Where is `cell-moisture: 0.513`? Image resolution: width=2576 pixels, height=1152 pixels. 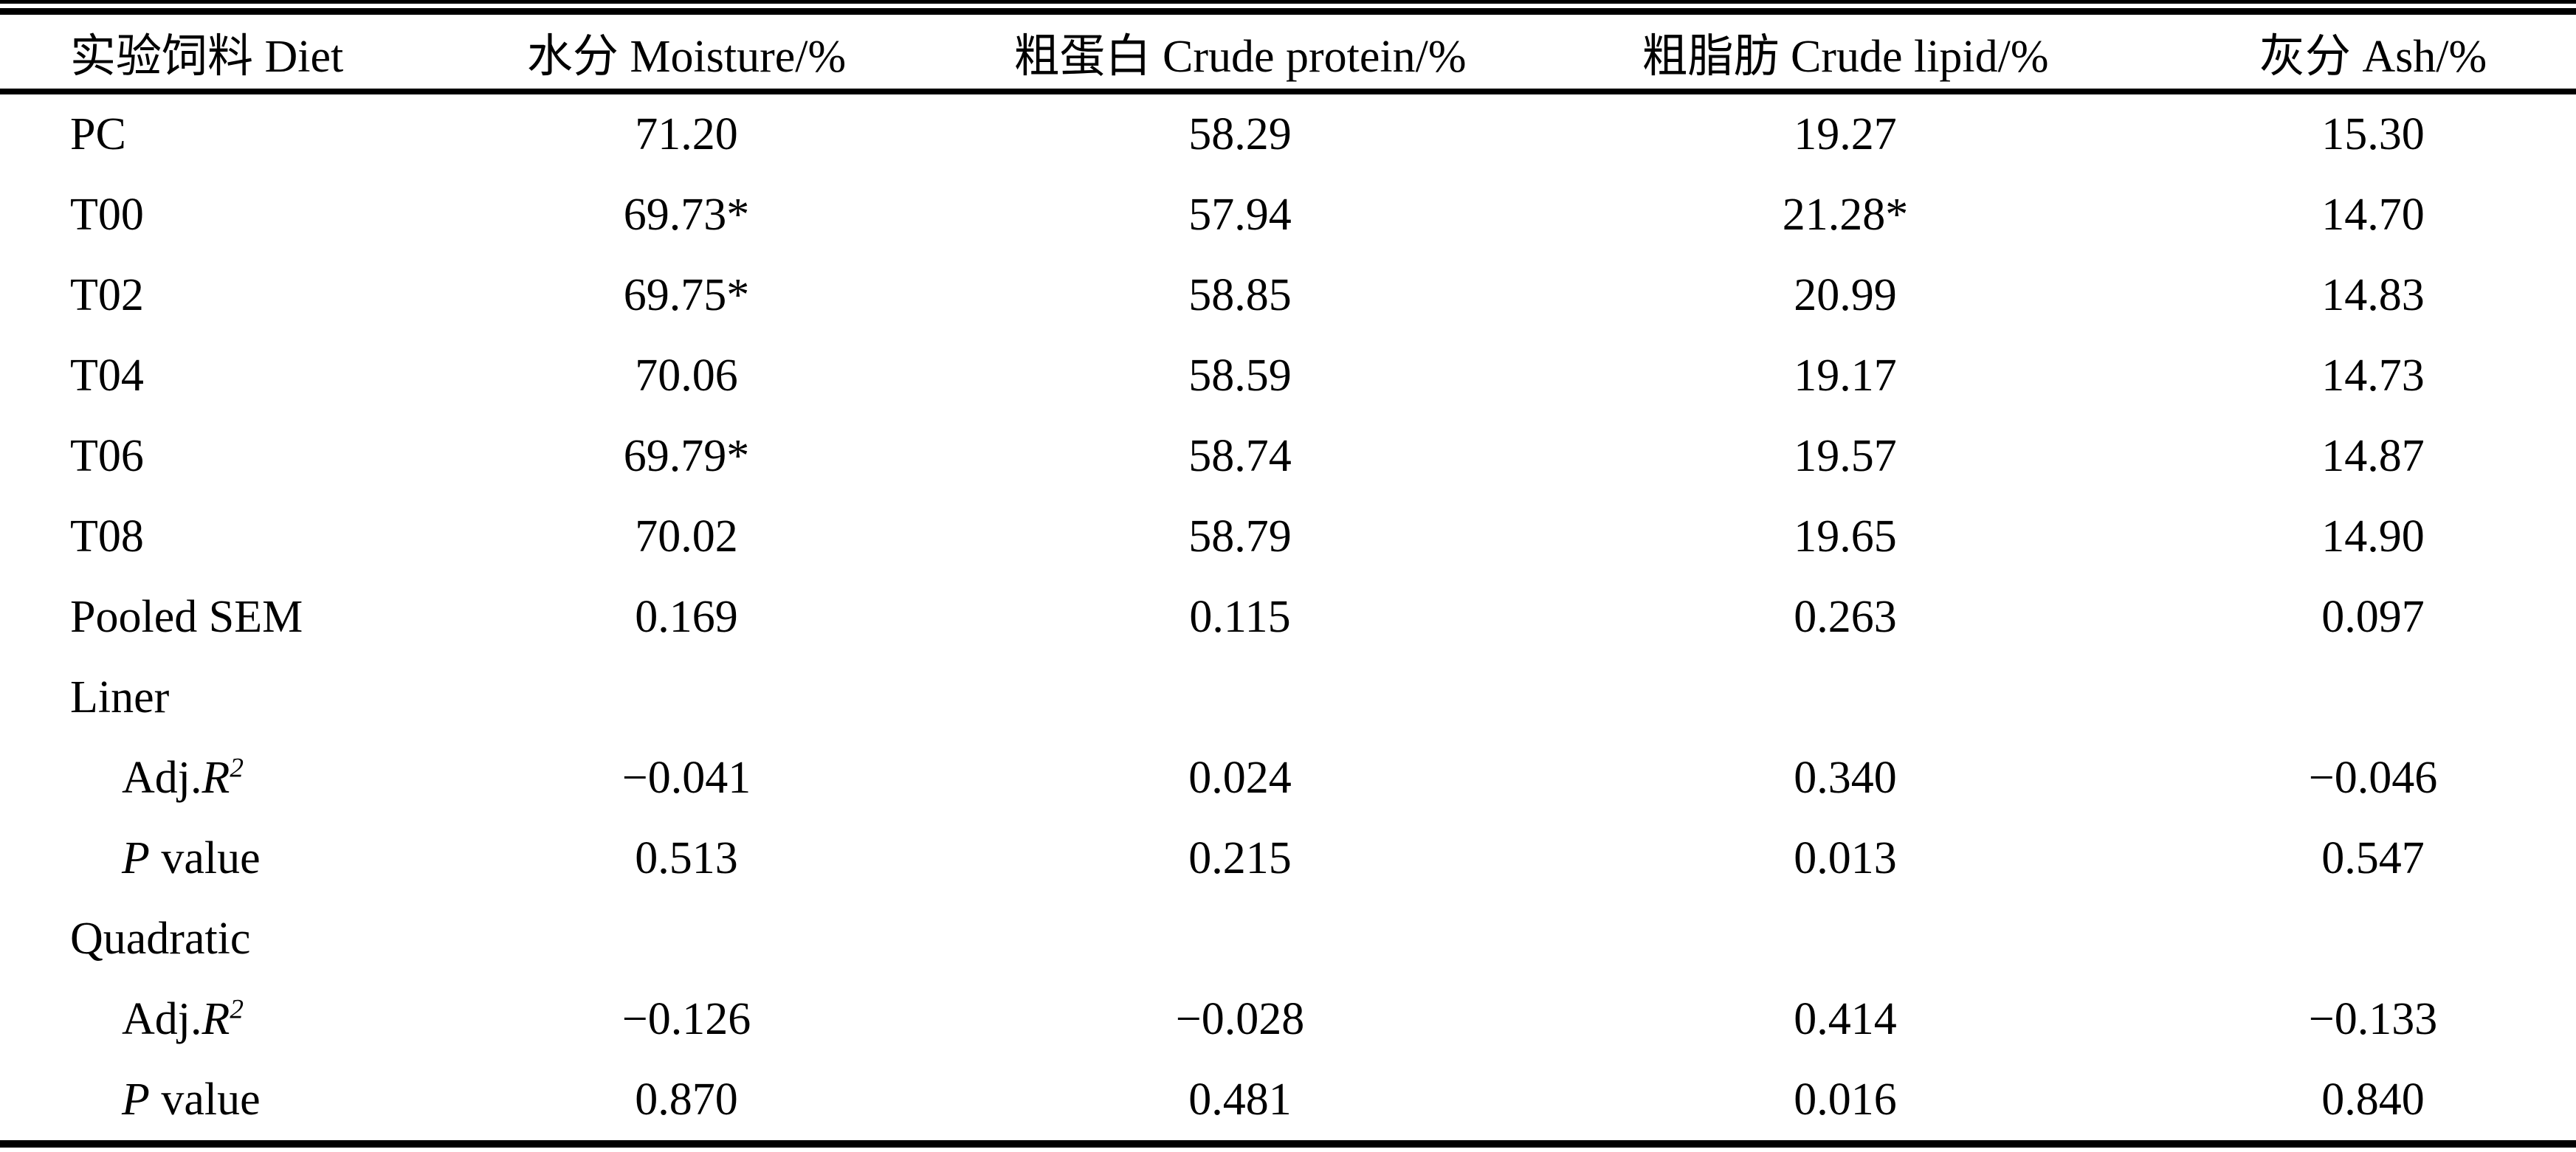 cell-moisture: 0.513 is located at coordinates (686, 858).